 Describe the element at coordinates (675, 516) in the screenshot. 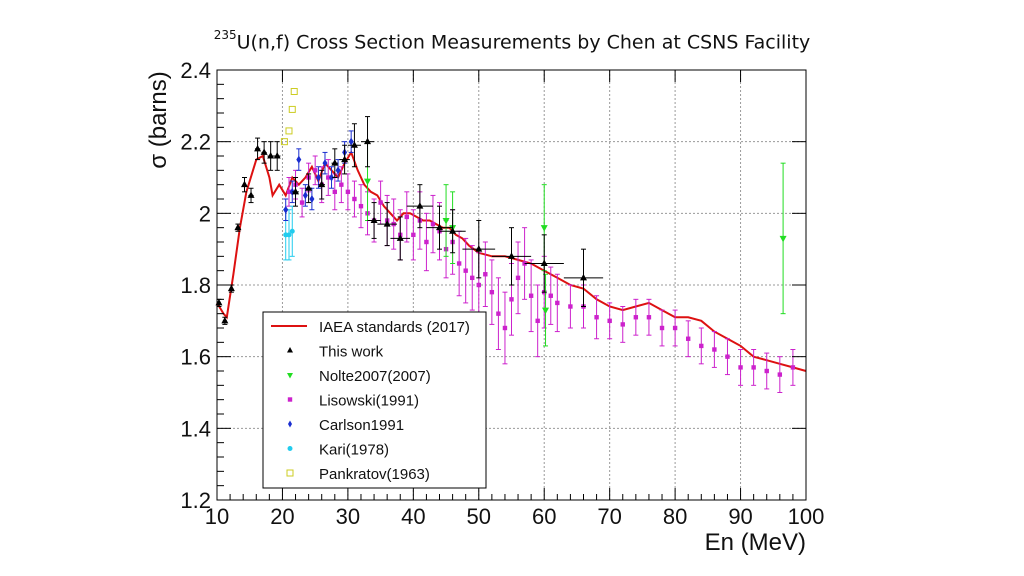

I see `x-tick-label: 80` at that location.